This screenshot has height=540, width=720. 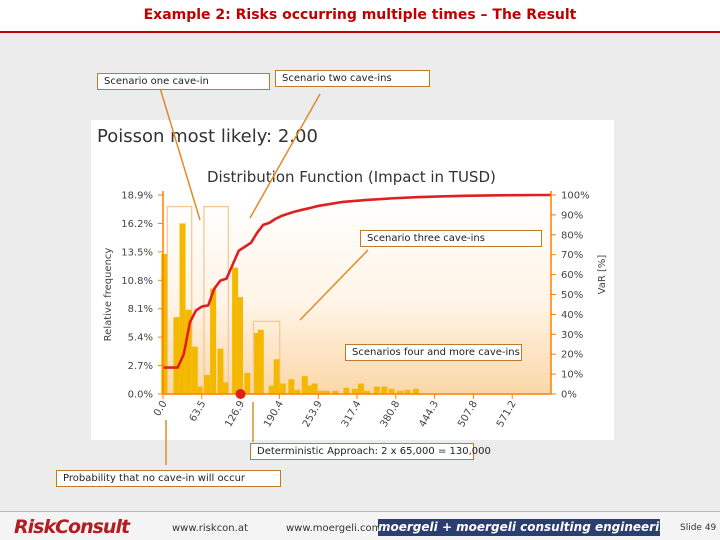 I want to click on y2-tick-label: 30%, so click(x=572, y=335).